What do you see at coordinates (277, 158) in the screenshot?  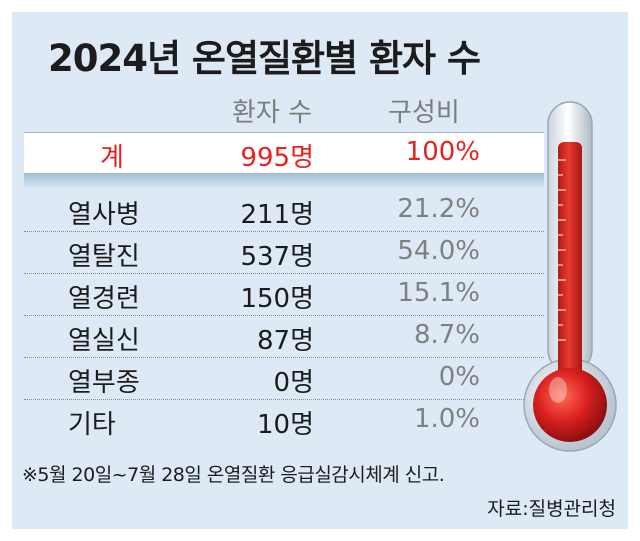 I see `total-patients: 995명` at bounding box center [277, 158].